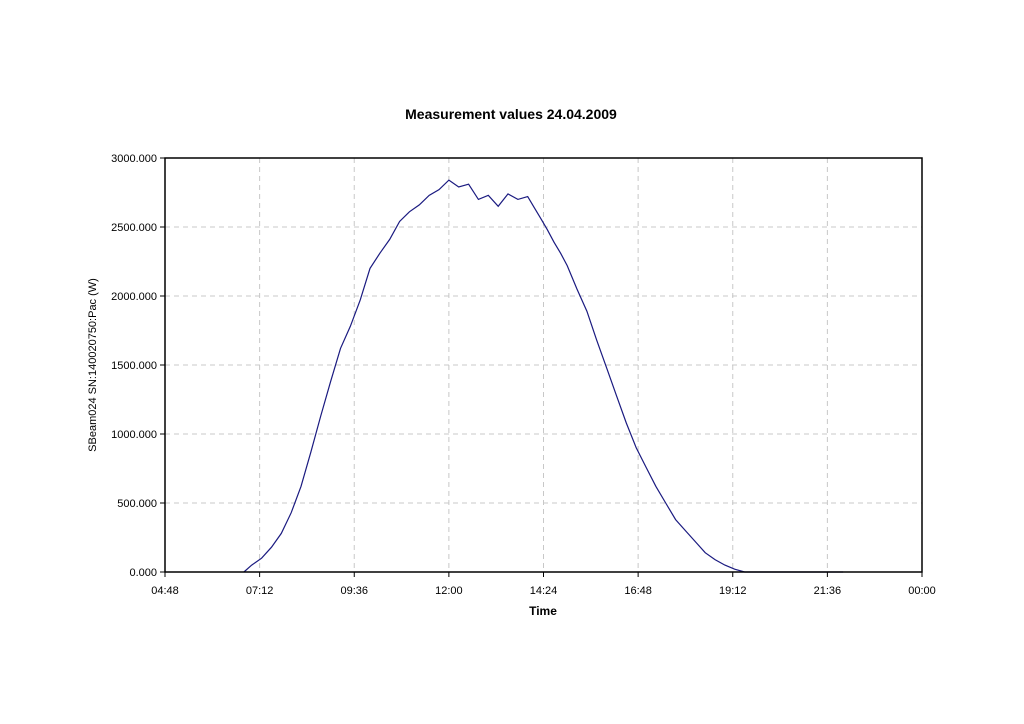  Describe the element at coordinates (354, 591) in the screenshot. I see `x-tick-label: 09:36` at that location.